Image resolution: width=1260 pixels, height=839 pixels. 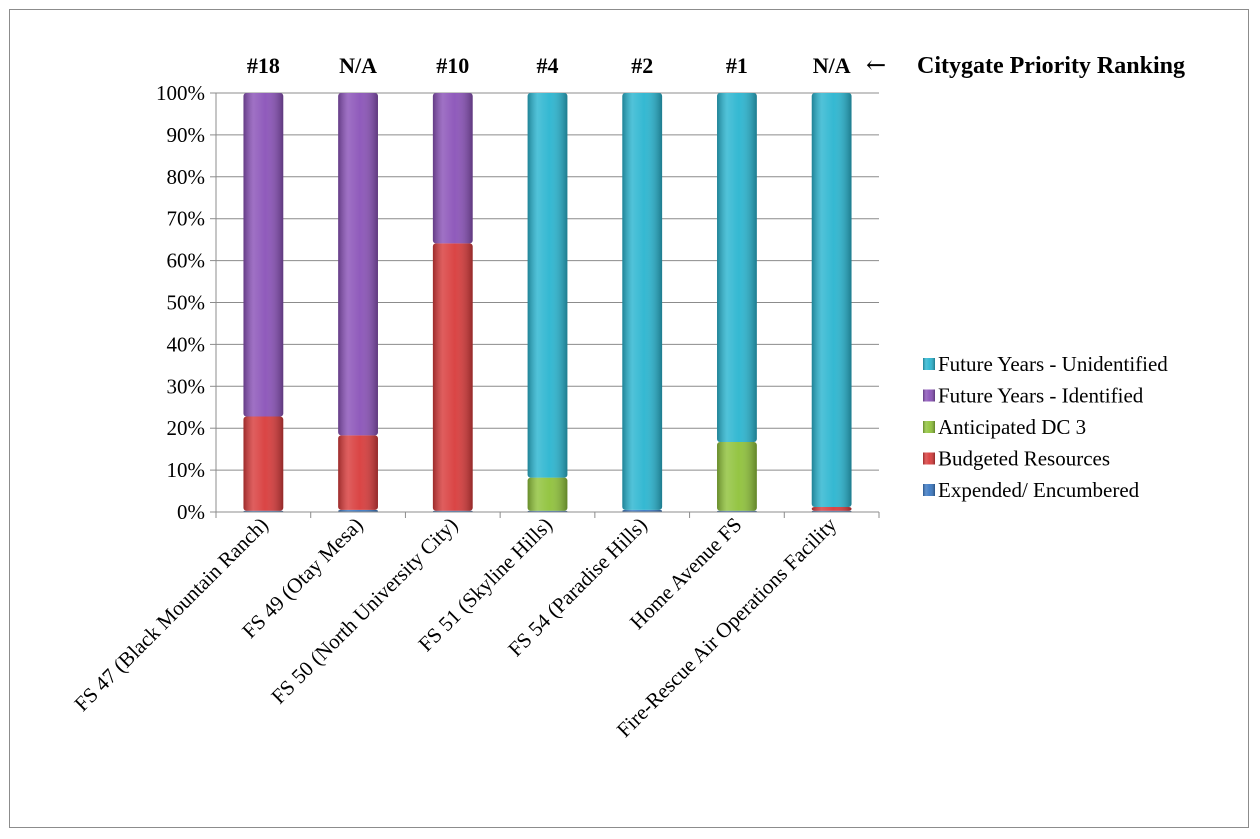 What do you see at coordinates (1041, 396) in the screenshot?
I see `legend-label: Future Years - Identified` at bounding box center [1041, 396].